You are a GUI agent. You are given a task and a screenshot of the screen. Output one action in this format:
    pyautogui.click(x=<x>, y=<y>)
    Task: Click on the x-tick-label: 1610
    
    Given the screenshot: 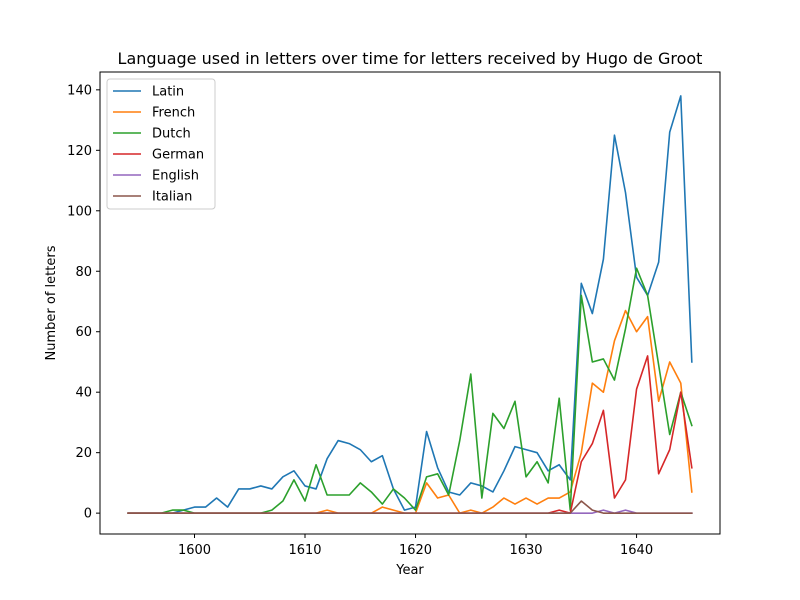 What is the action you would take?
    pyautogui.click(x=304, y=550)
    